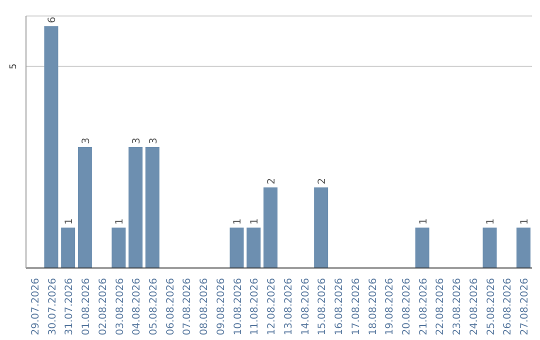 The width and height of the screenshot is (540, 340). Describe the element at coordinates (390, 307) in the screenshot. I see `x-tick-label: 19.08.2026` at that location.